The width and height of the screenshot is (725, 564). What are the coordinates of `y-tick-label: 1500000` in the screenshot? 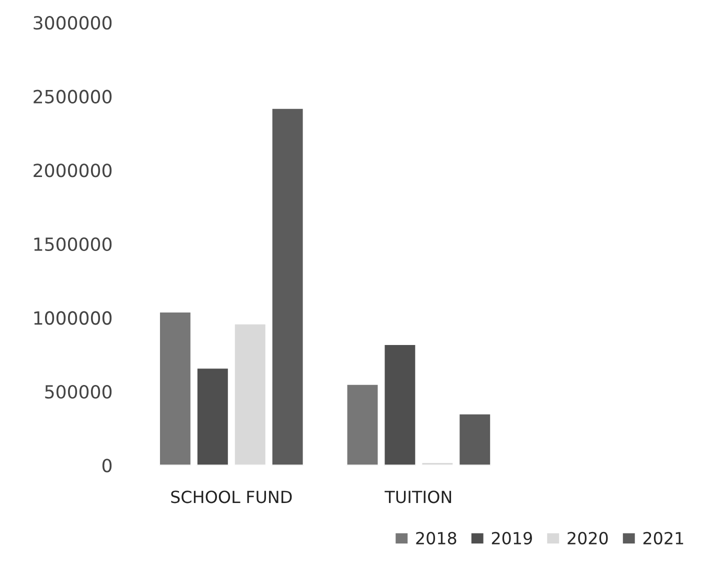 It's located at (73, 244).